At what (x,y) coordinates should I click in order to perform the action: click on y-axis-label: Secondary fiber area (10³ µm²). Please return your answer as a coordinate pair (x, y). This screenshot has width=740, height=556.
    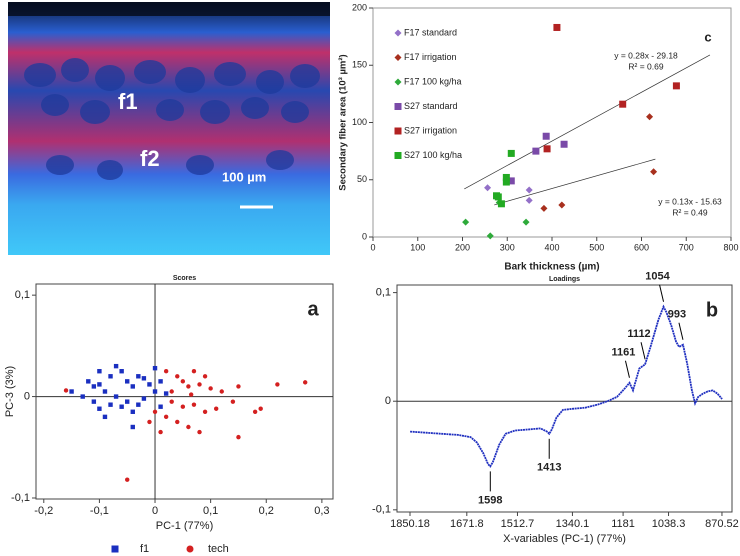
    Looking at the image, I should click on (343, 122).